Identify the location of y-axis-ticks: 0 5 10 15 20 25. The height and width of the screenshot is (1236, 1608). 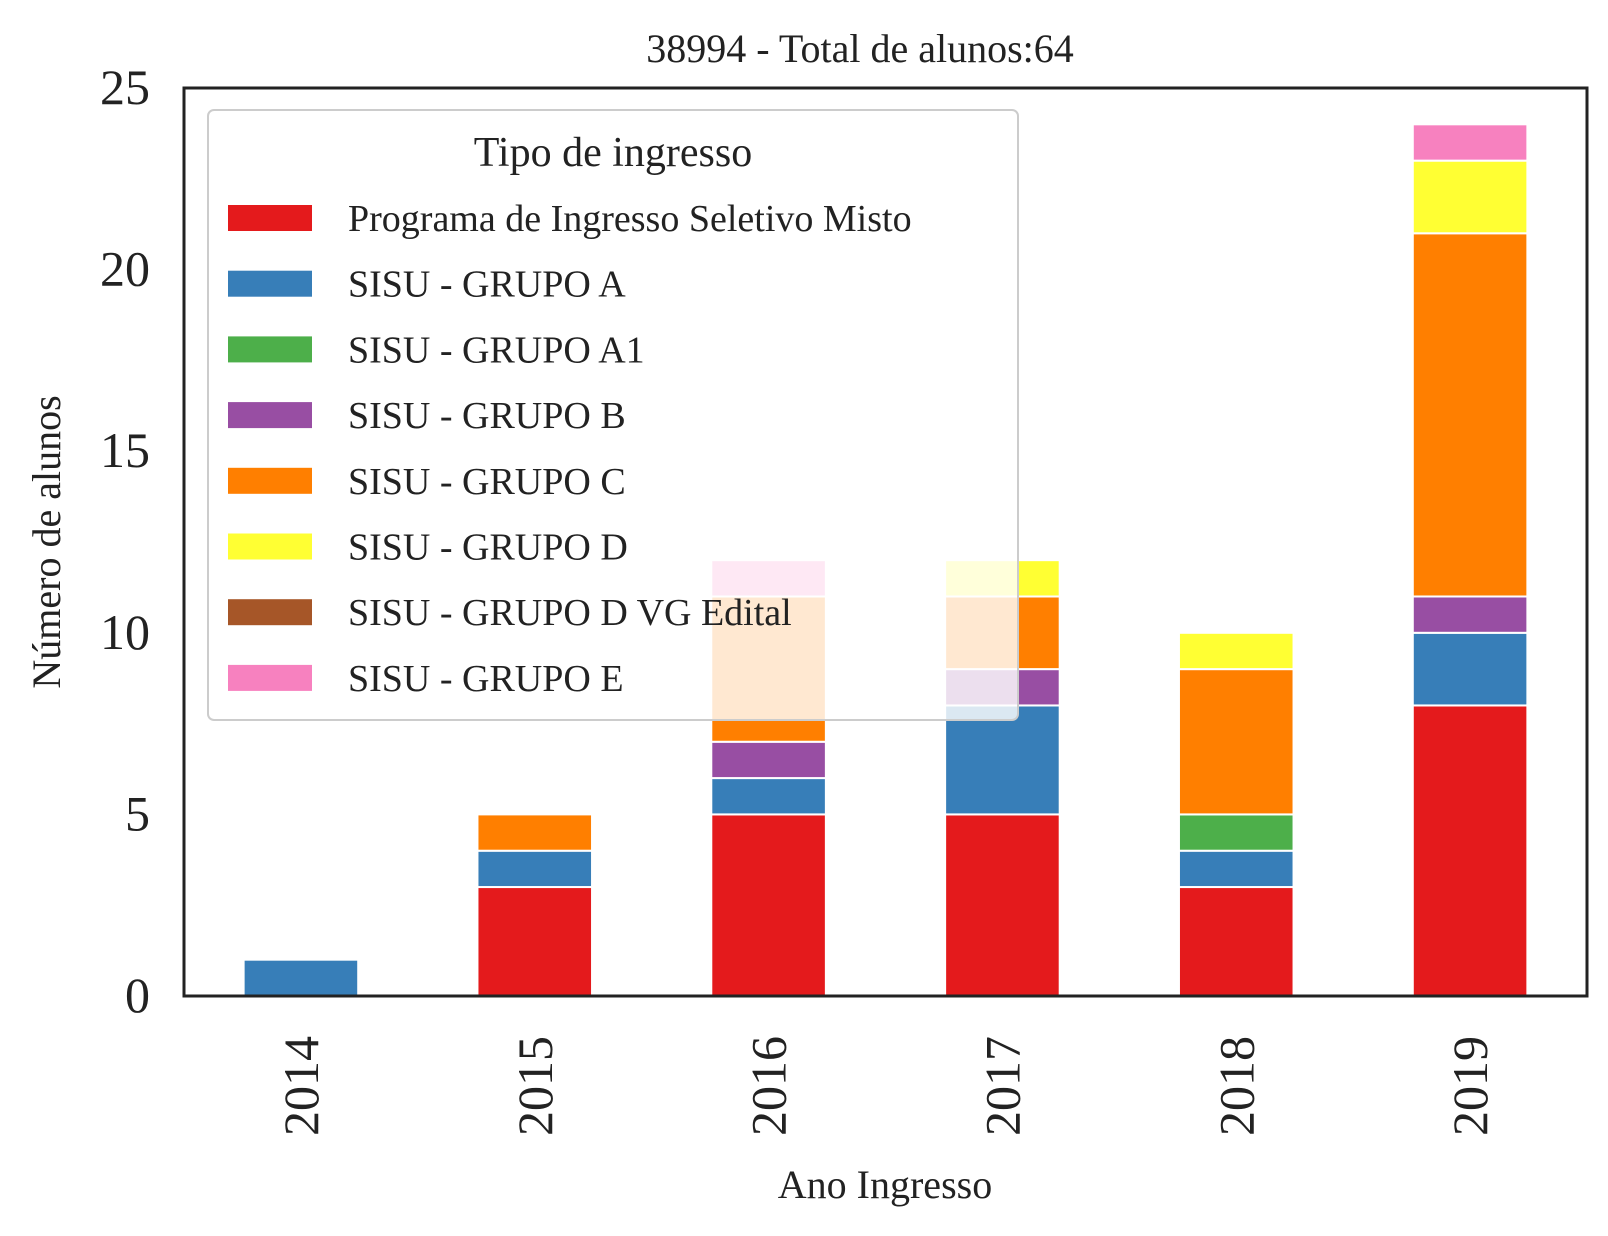
(125, 541).